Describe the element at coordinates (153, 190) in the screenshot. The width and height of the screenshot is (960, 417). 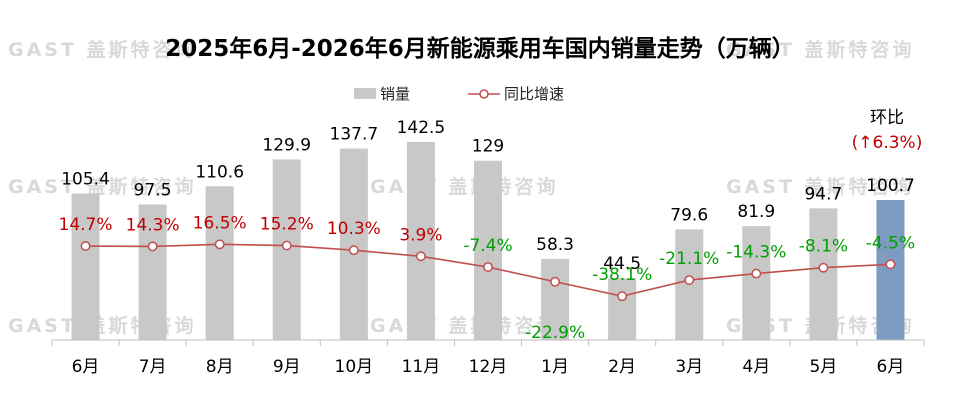
I see `sales-value-label: 97.5` at that location.